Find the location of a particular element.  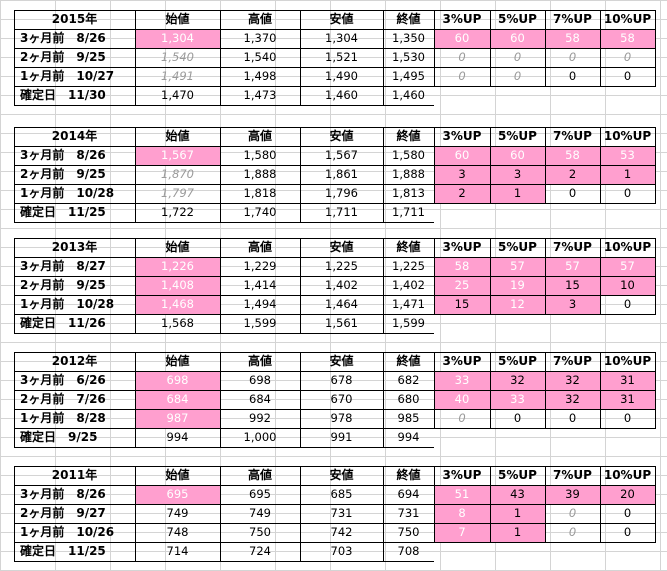

data-cell: 1 is located at coordinates (627, 174).